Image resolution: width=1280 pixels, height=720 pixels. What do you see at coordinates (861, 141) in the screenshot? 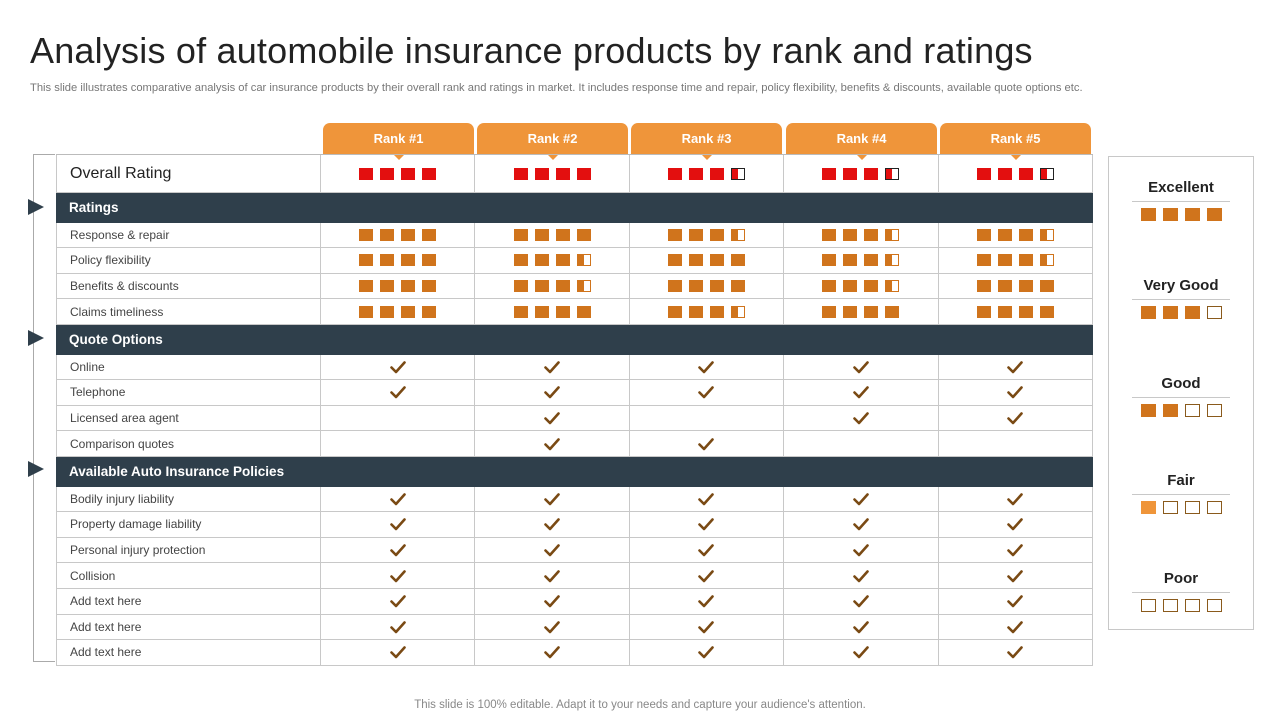
I see `rank-header-4: Rank #4` at bounding box center [861, 141].